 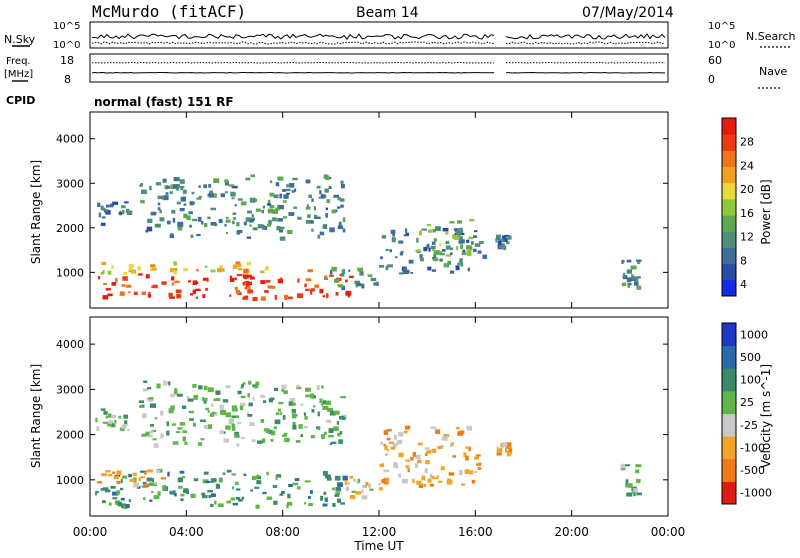 What do you see at coordinates (18, 61) in the screenshot?
I see `freq-label: Freq.` at bounding box center [18, 61].